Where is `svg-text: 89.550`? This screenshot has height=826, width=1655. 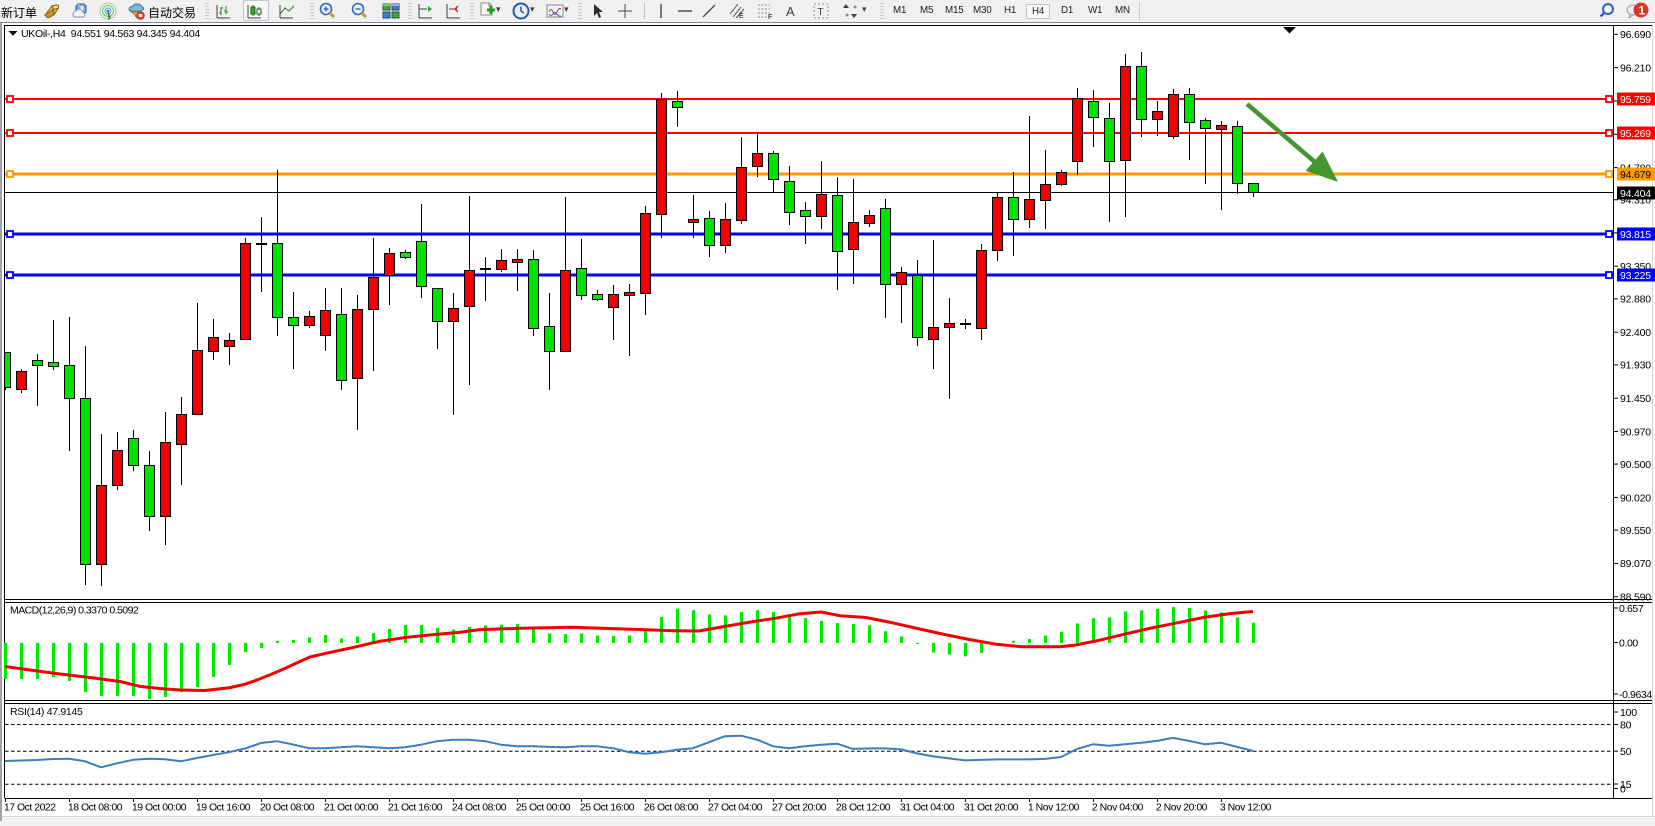
svg-text: 89.550 is located at coordinates (1635, 531).